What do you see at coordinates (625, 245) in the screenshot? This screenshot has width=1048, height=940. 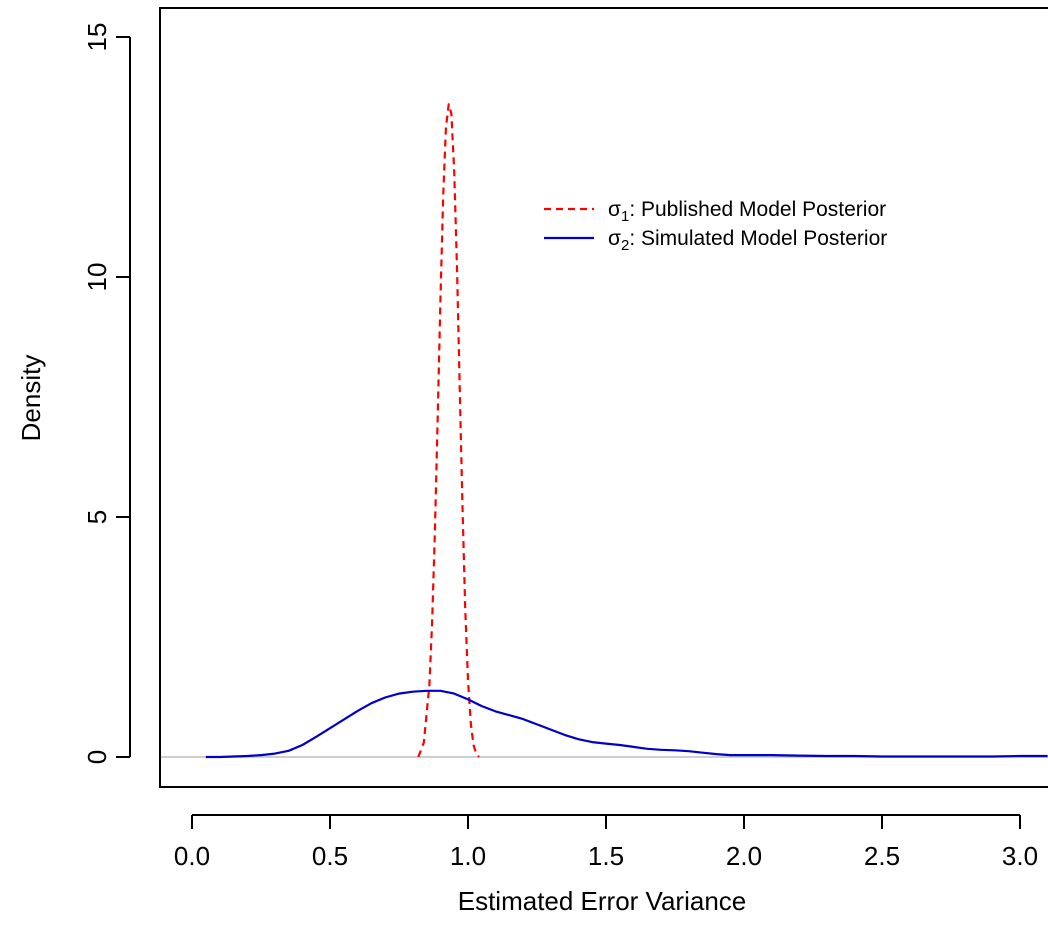 I see `legend-subscript: 2` at bounding box center [625, 245].